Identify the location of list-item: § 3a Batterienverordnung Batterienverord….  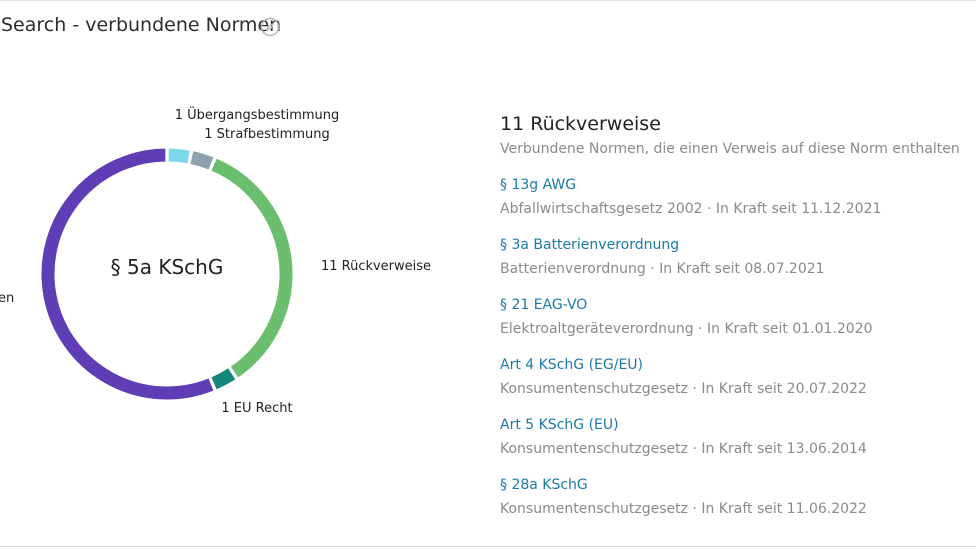
(738, 264).